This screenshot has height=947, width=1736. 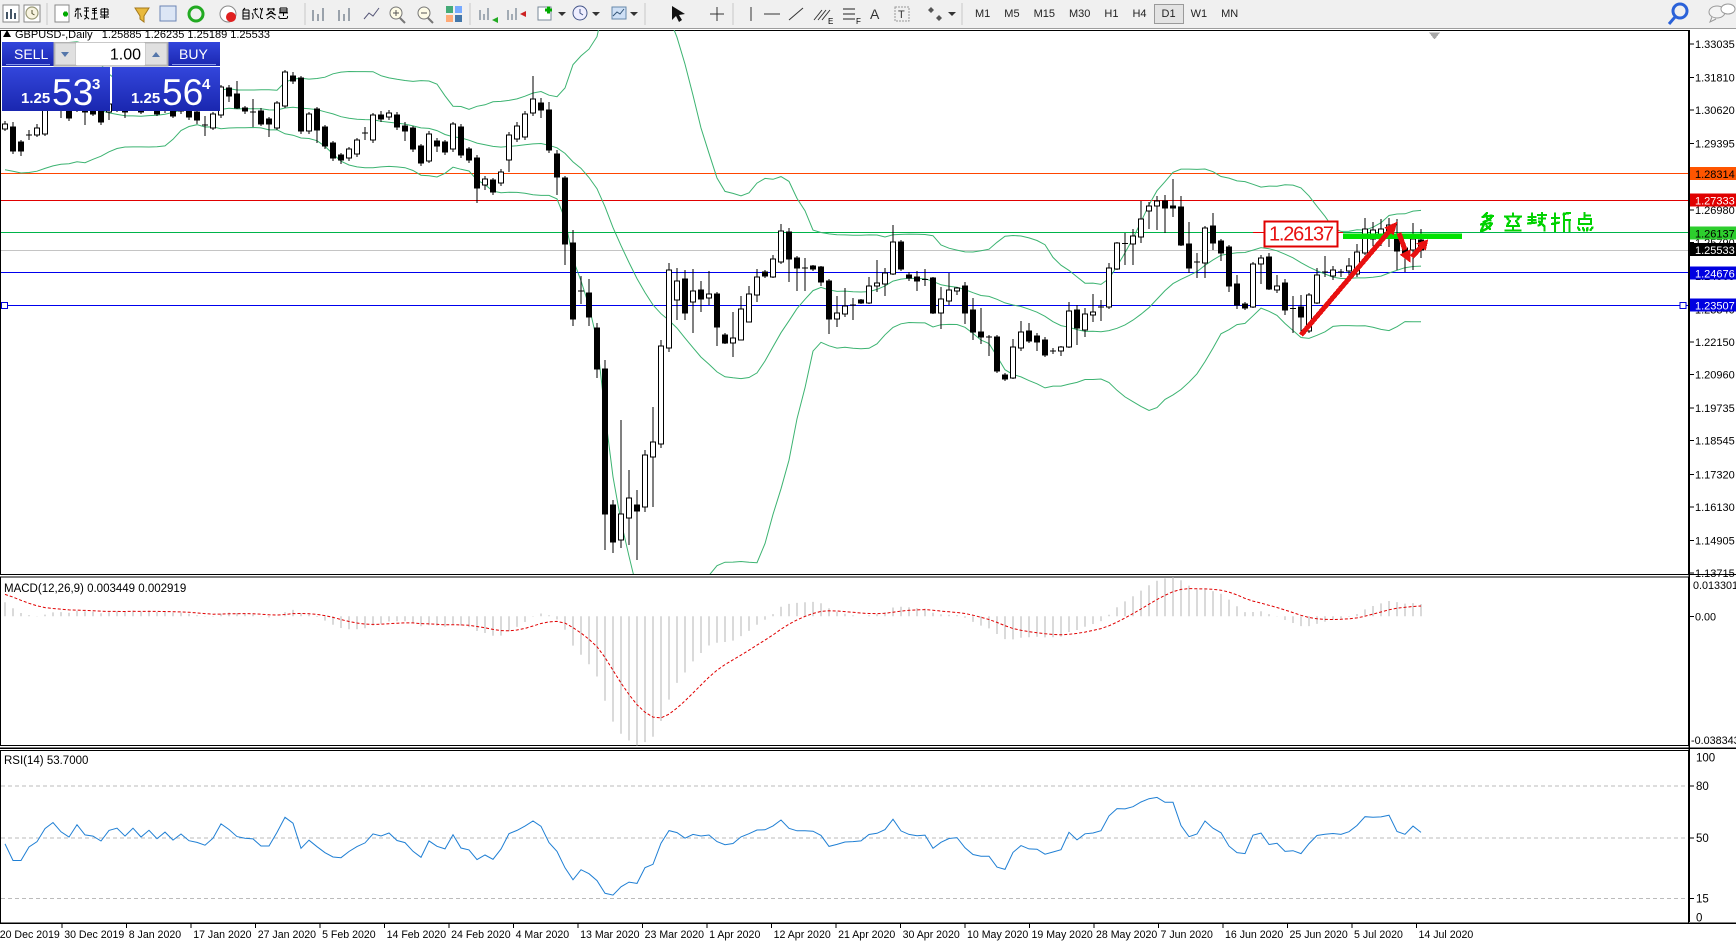 I want to click on svg-text: SELL, so click(x=31, y=54).